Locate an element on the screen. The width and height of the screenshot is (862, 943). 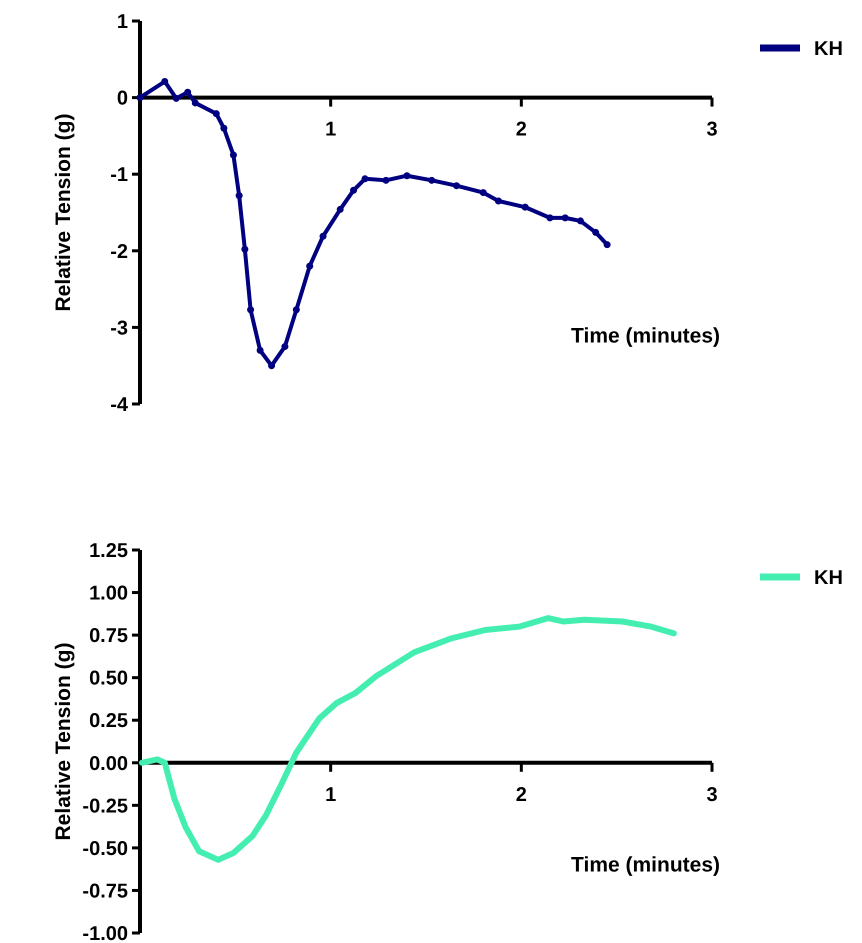
y-tick-label: 0.75 is located at coordinates (108, 636).